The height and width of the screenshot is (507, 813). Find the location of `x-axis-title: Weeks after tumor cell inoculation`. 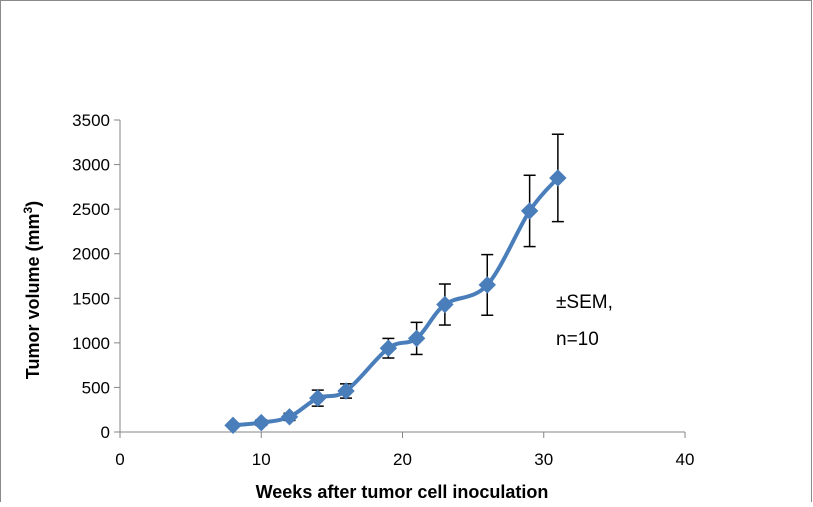

x-axis-title: Weeks after tumor cell inoculation is located at coordinates (402, 492).